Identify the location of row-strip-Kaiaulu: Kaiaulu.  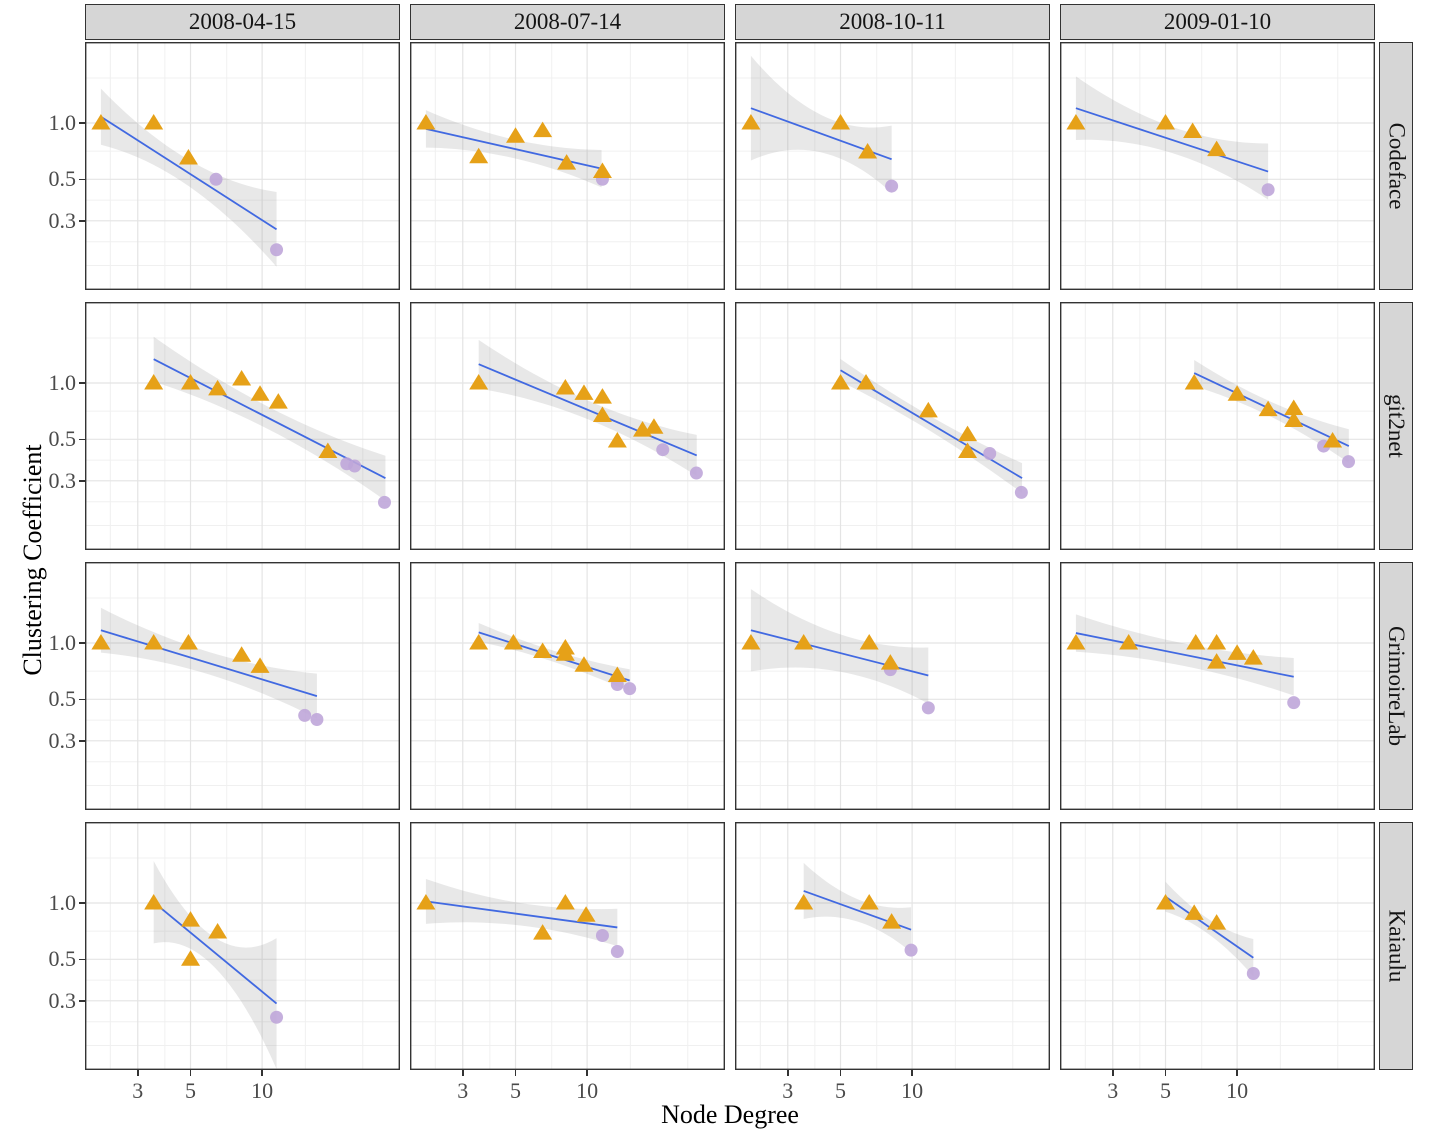
(1396, 946).